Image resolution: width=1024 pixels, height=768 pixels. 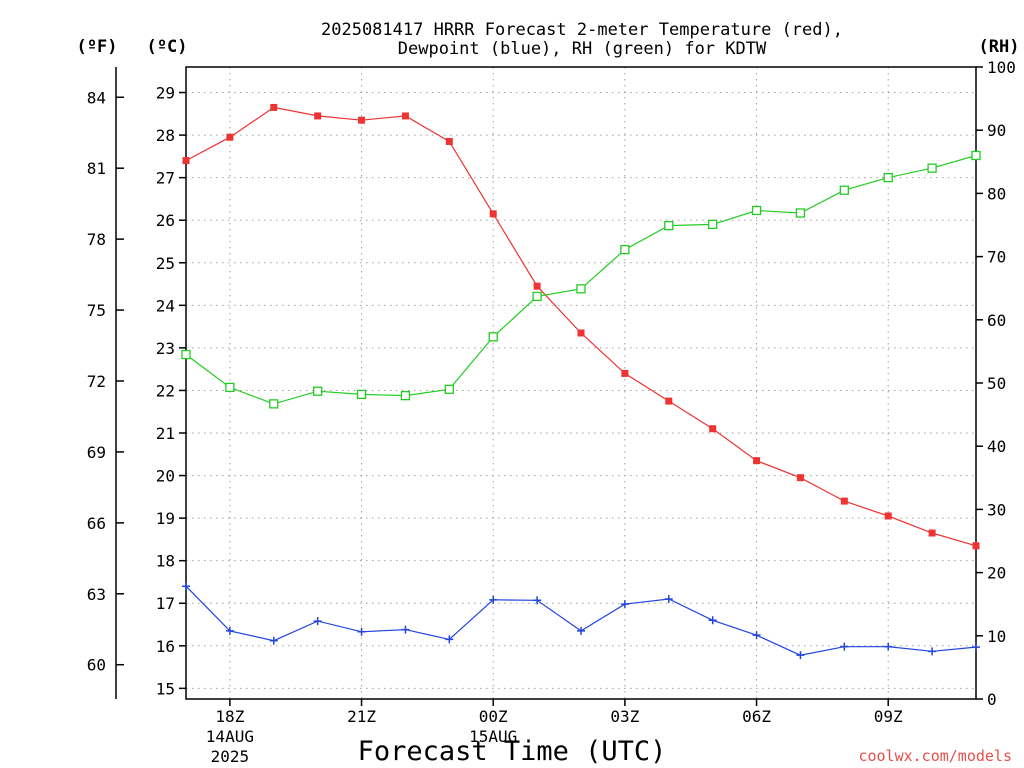 What do you see at coordinates (582, 49) in the screenshot?
I see `chart-title-line2: Dewpoint (blue), RH (green) for KDTW` at bounding box center [582, 49].